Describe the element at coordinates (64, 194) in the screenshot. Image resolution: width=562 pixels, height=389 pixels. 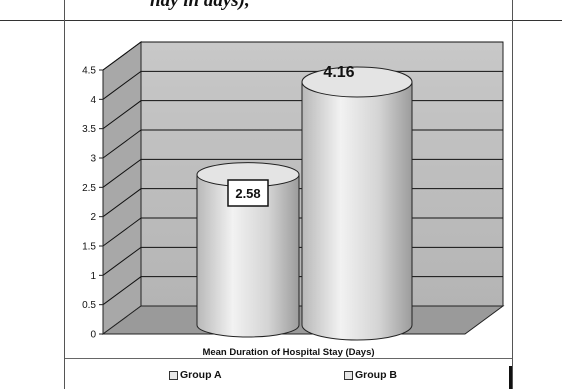
I see `page-left-rule` at that location.